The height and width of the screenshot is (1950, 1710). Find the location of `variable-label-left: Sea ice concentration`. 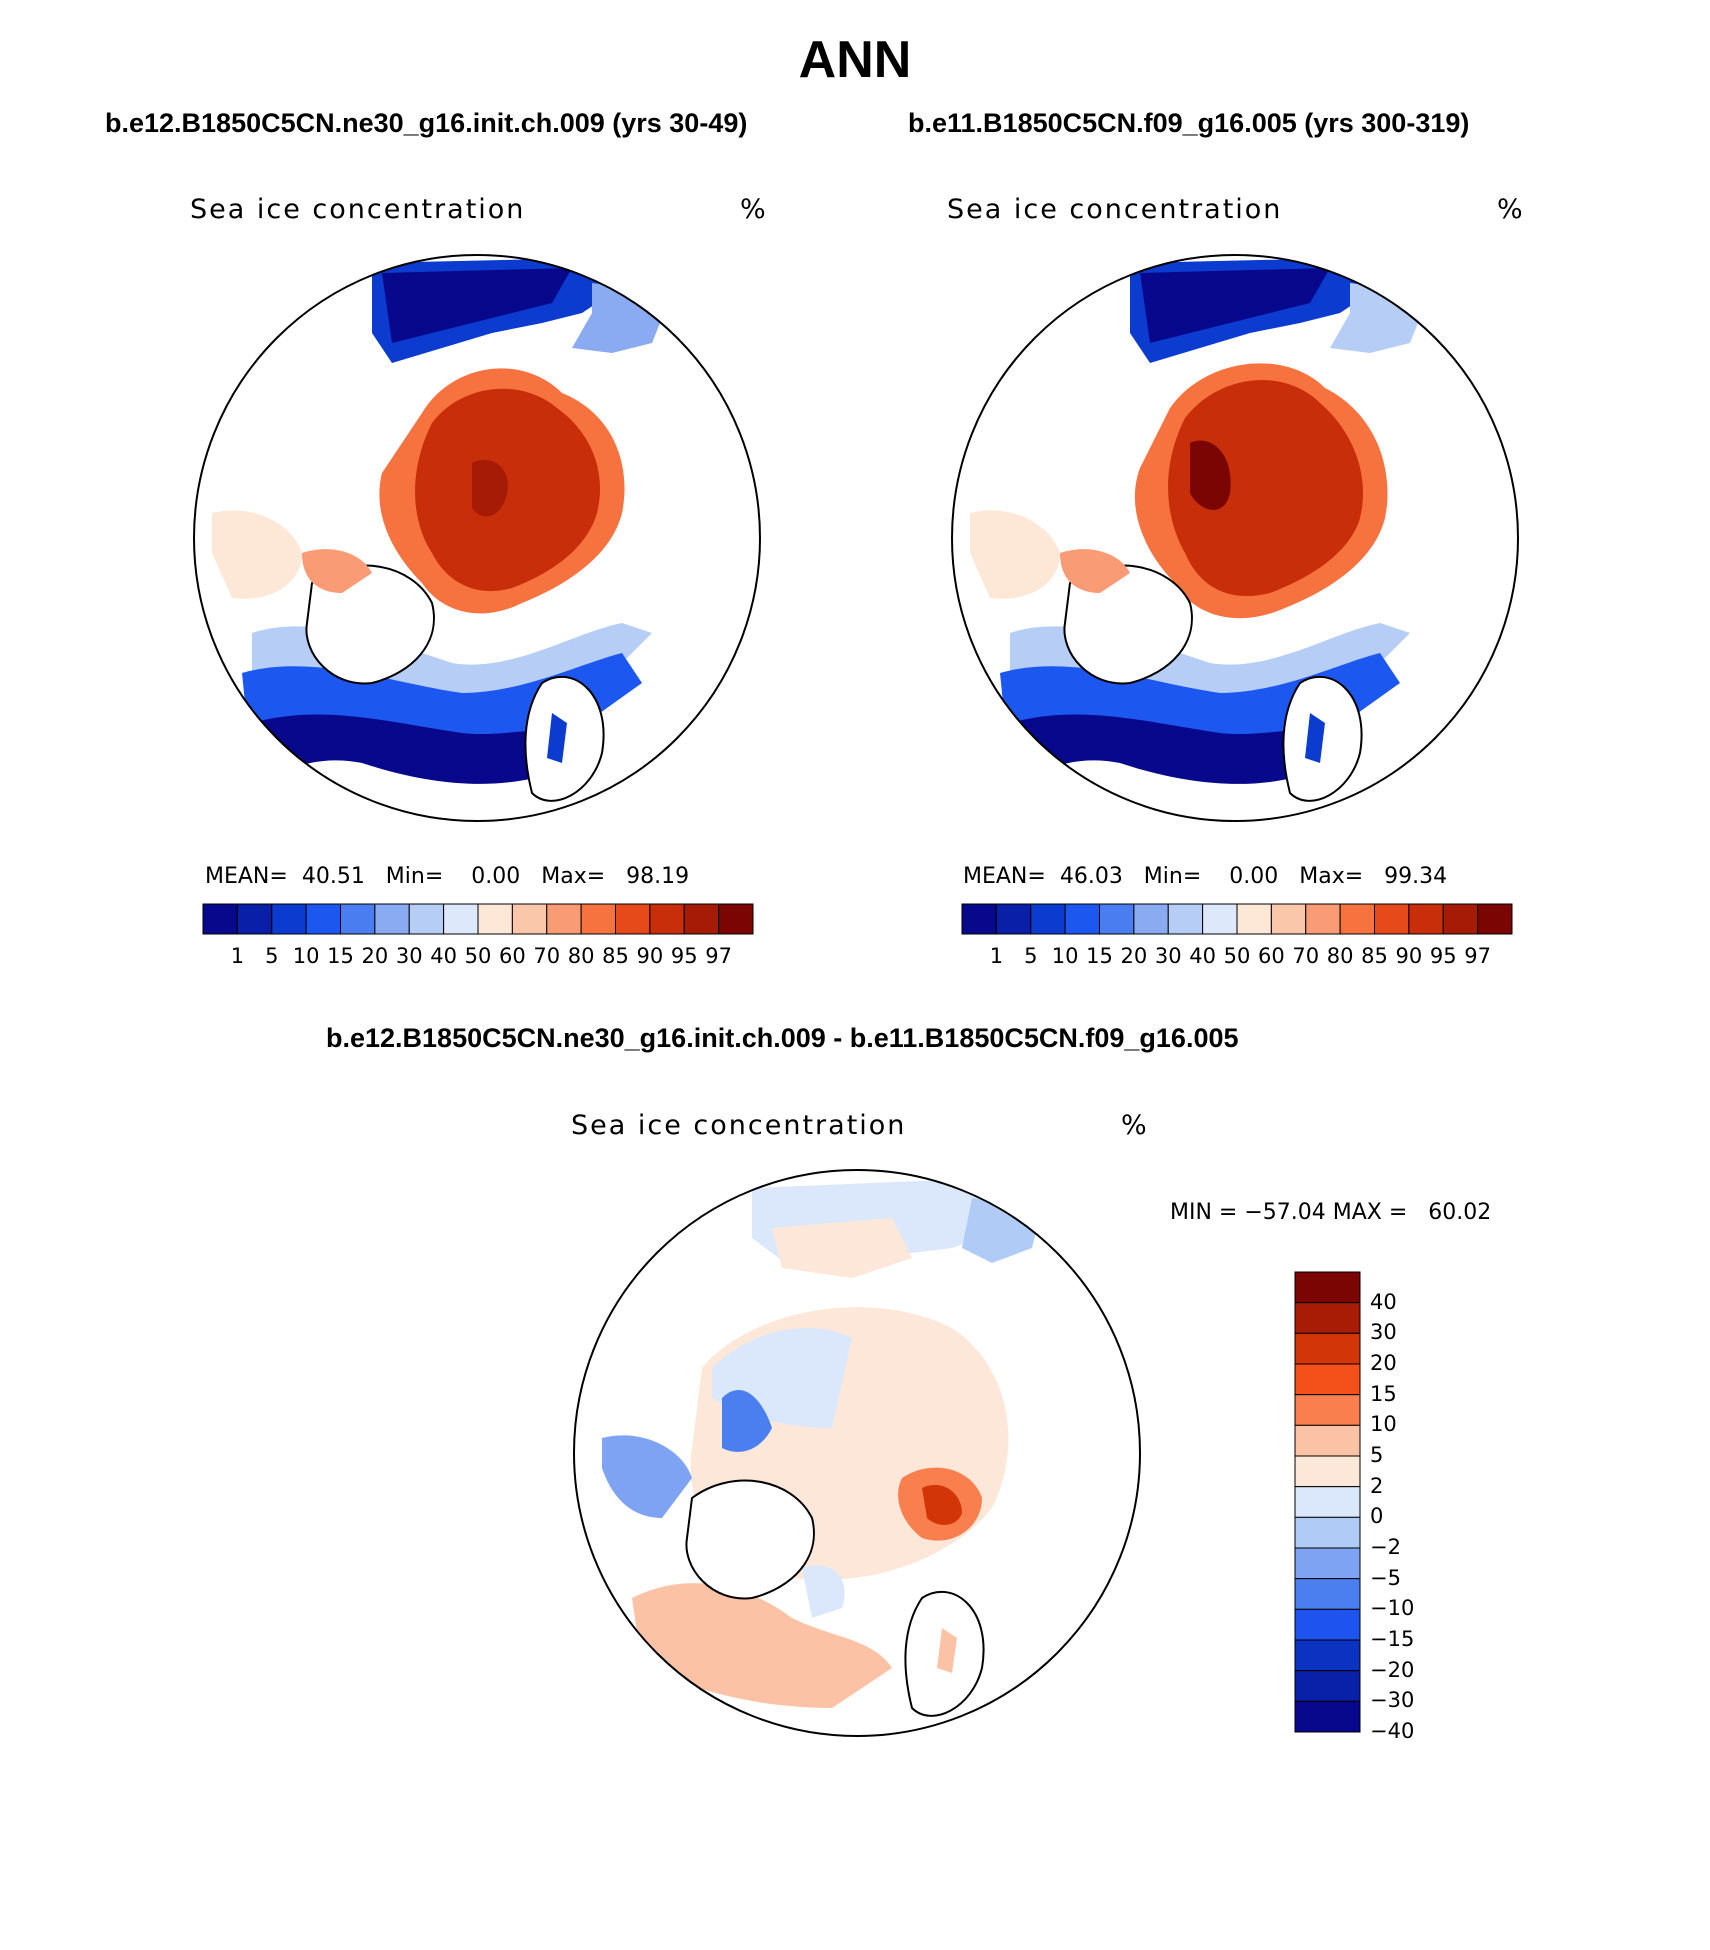

variable-label-left: Sea ice concentration is located at coordinates (358, 209).